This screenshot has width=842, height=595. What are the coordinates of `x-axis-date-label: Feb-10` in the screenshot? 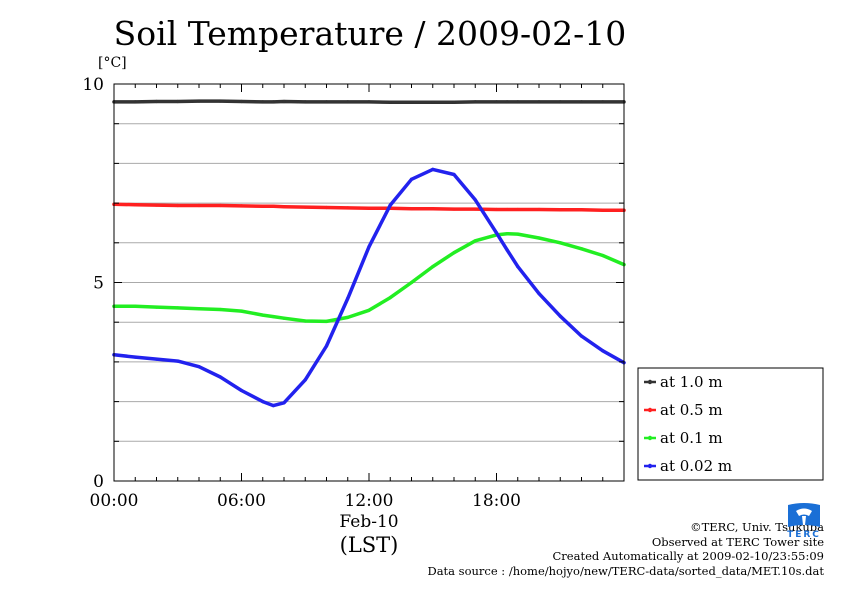 It's located at (368, 522).